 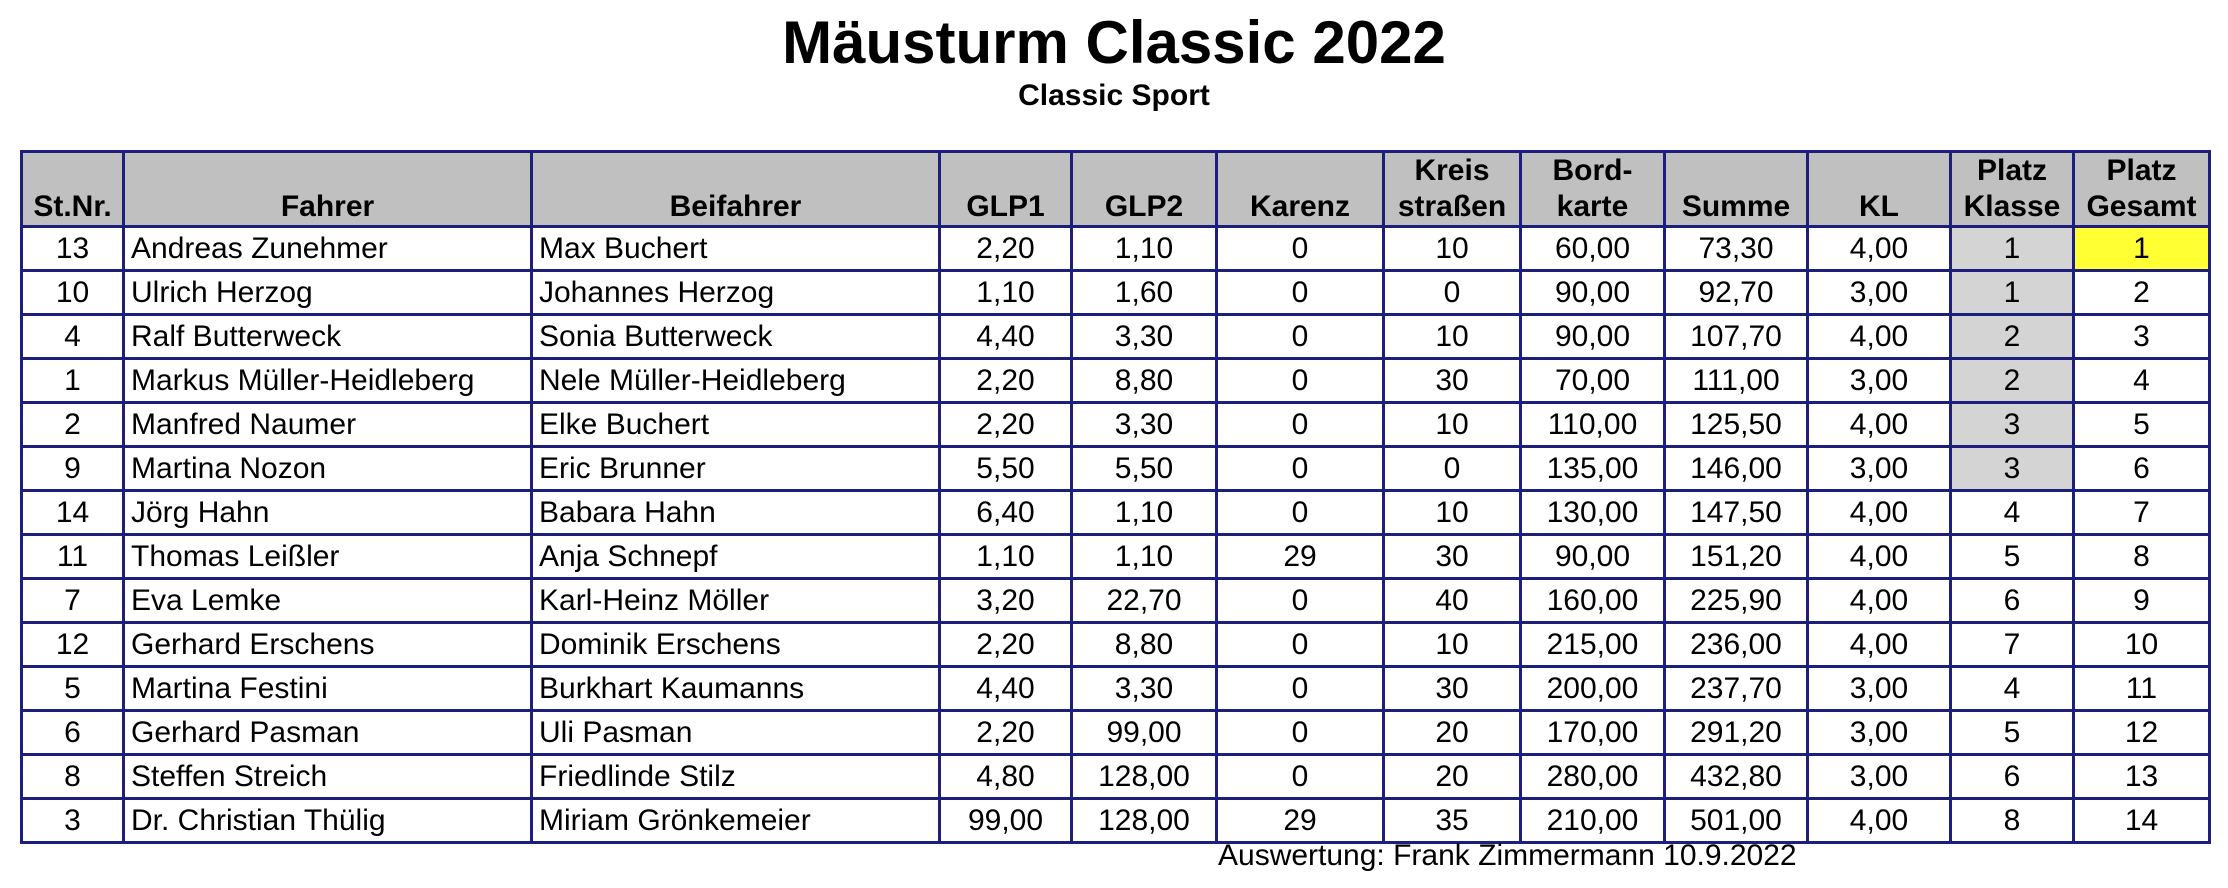 What do you see at coordinates (2012, 732) in the screenshot?
I see `cell-platz-klasse: 5` at bounding box center [2012, 732].